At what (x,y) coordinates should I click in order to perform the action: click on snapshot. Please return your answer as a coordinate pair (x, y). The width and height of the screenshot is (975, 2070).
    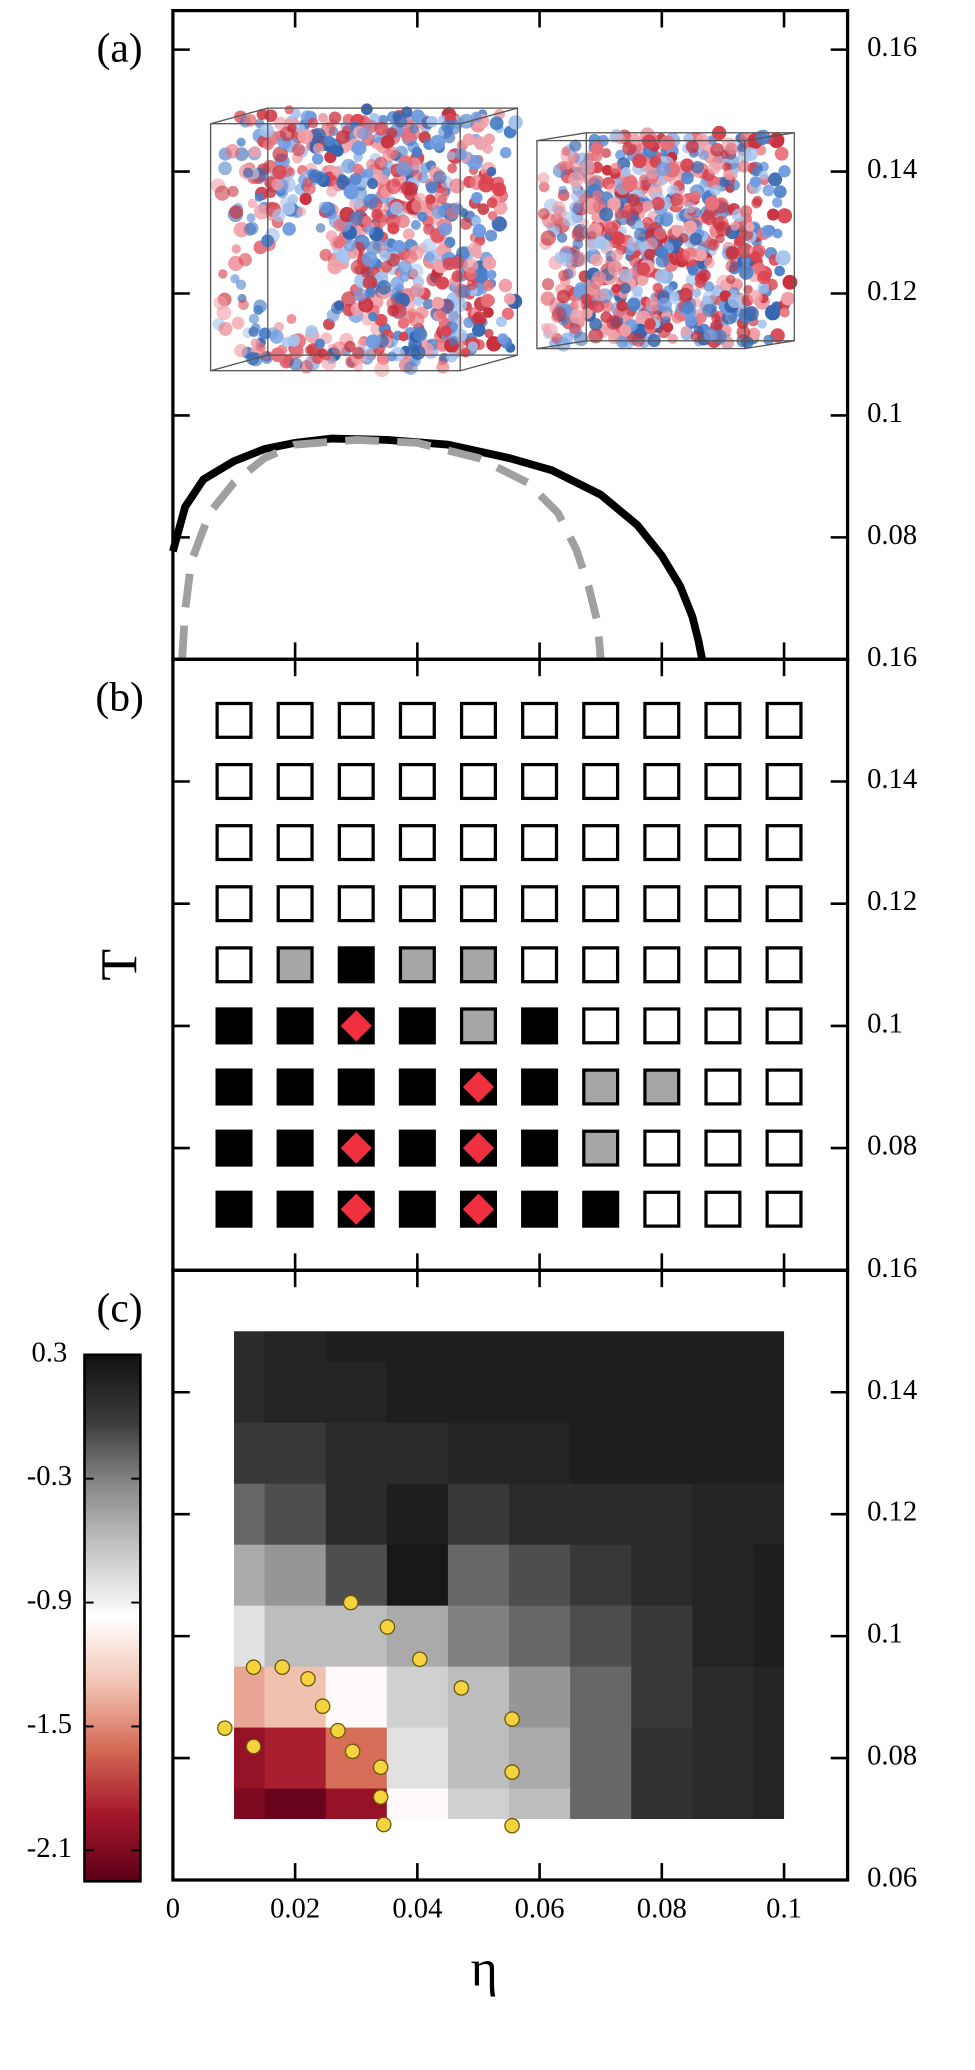
    Looking at the image, I should click on (366, 240).